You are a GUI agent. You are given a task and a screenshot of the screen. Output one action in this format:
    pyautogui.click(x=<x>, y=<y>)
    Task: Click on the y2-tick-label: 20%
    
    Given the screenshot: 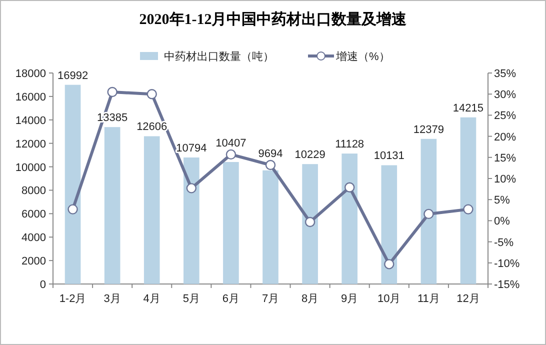 What is the action you would take?
    pyautogui.click(x=505, y=137)
    